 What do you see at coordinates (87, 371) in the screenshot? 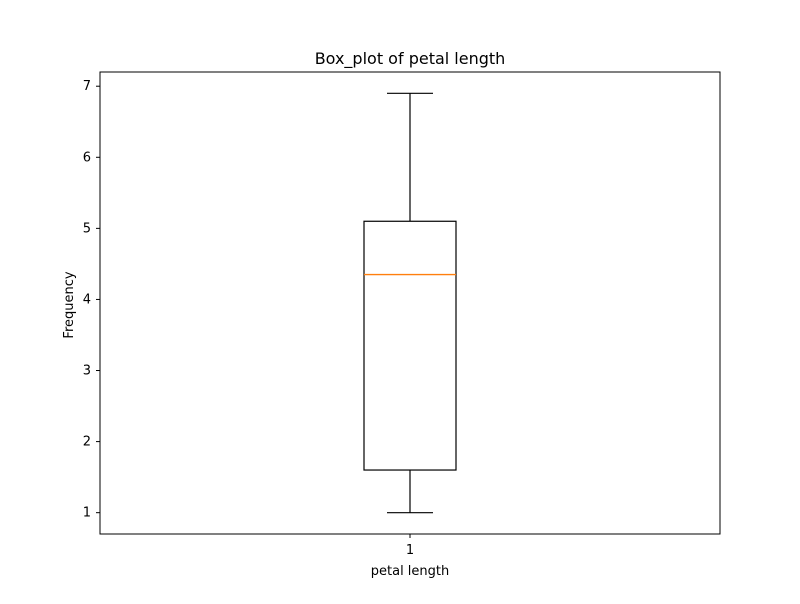
I see `y-tick-label: 3` at bounding box center [87, 371].